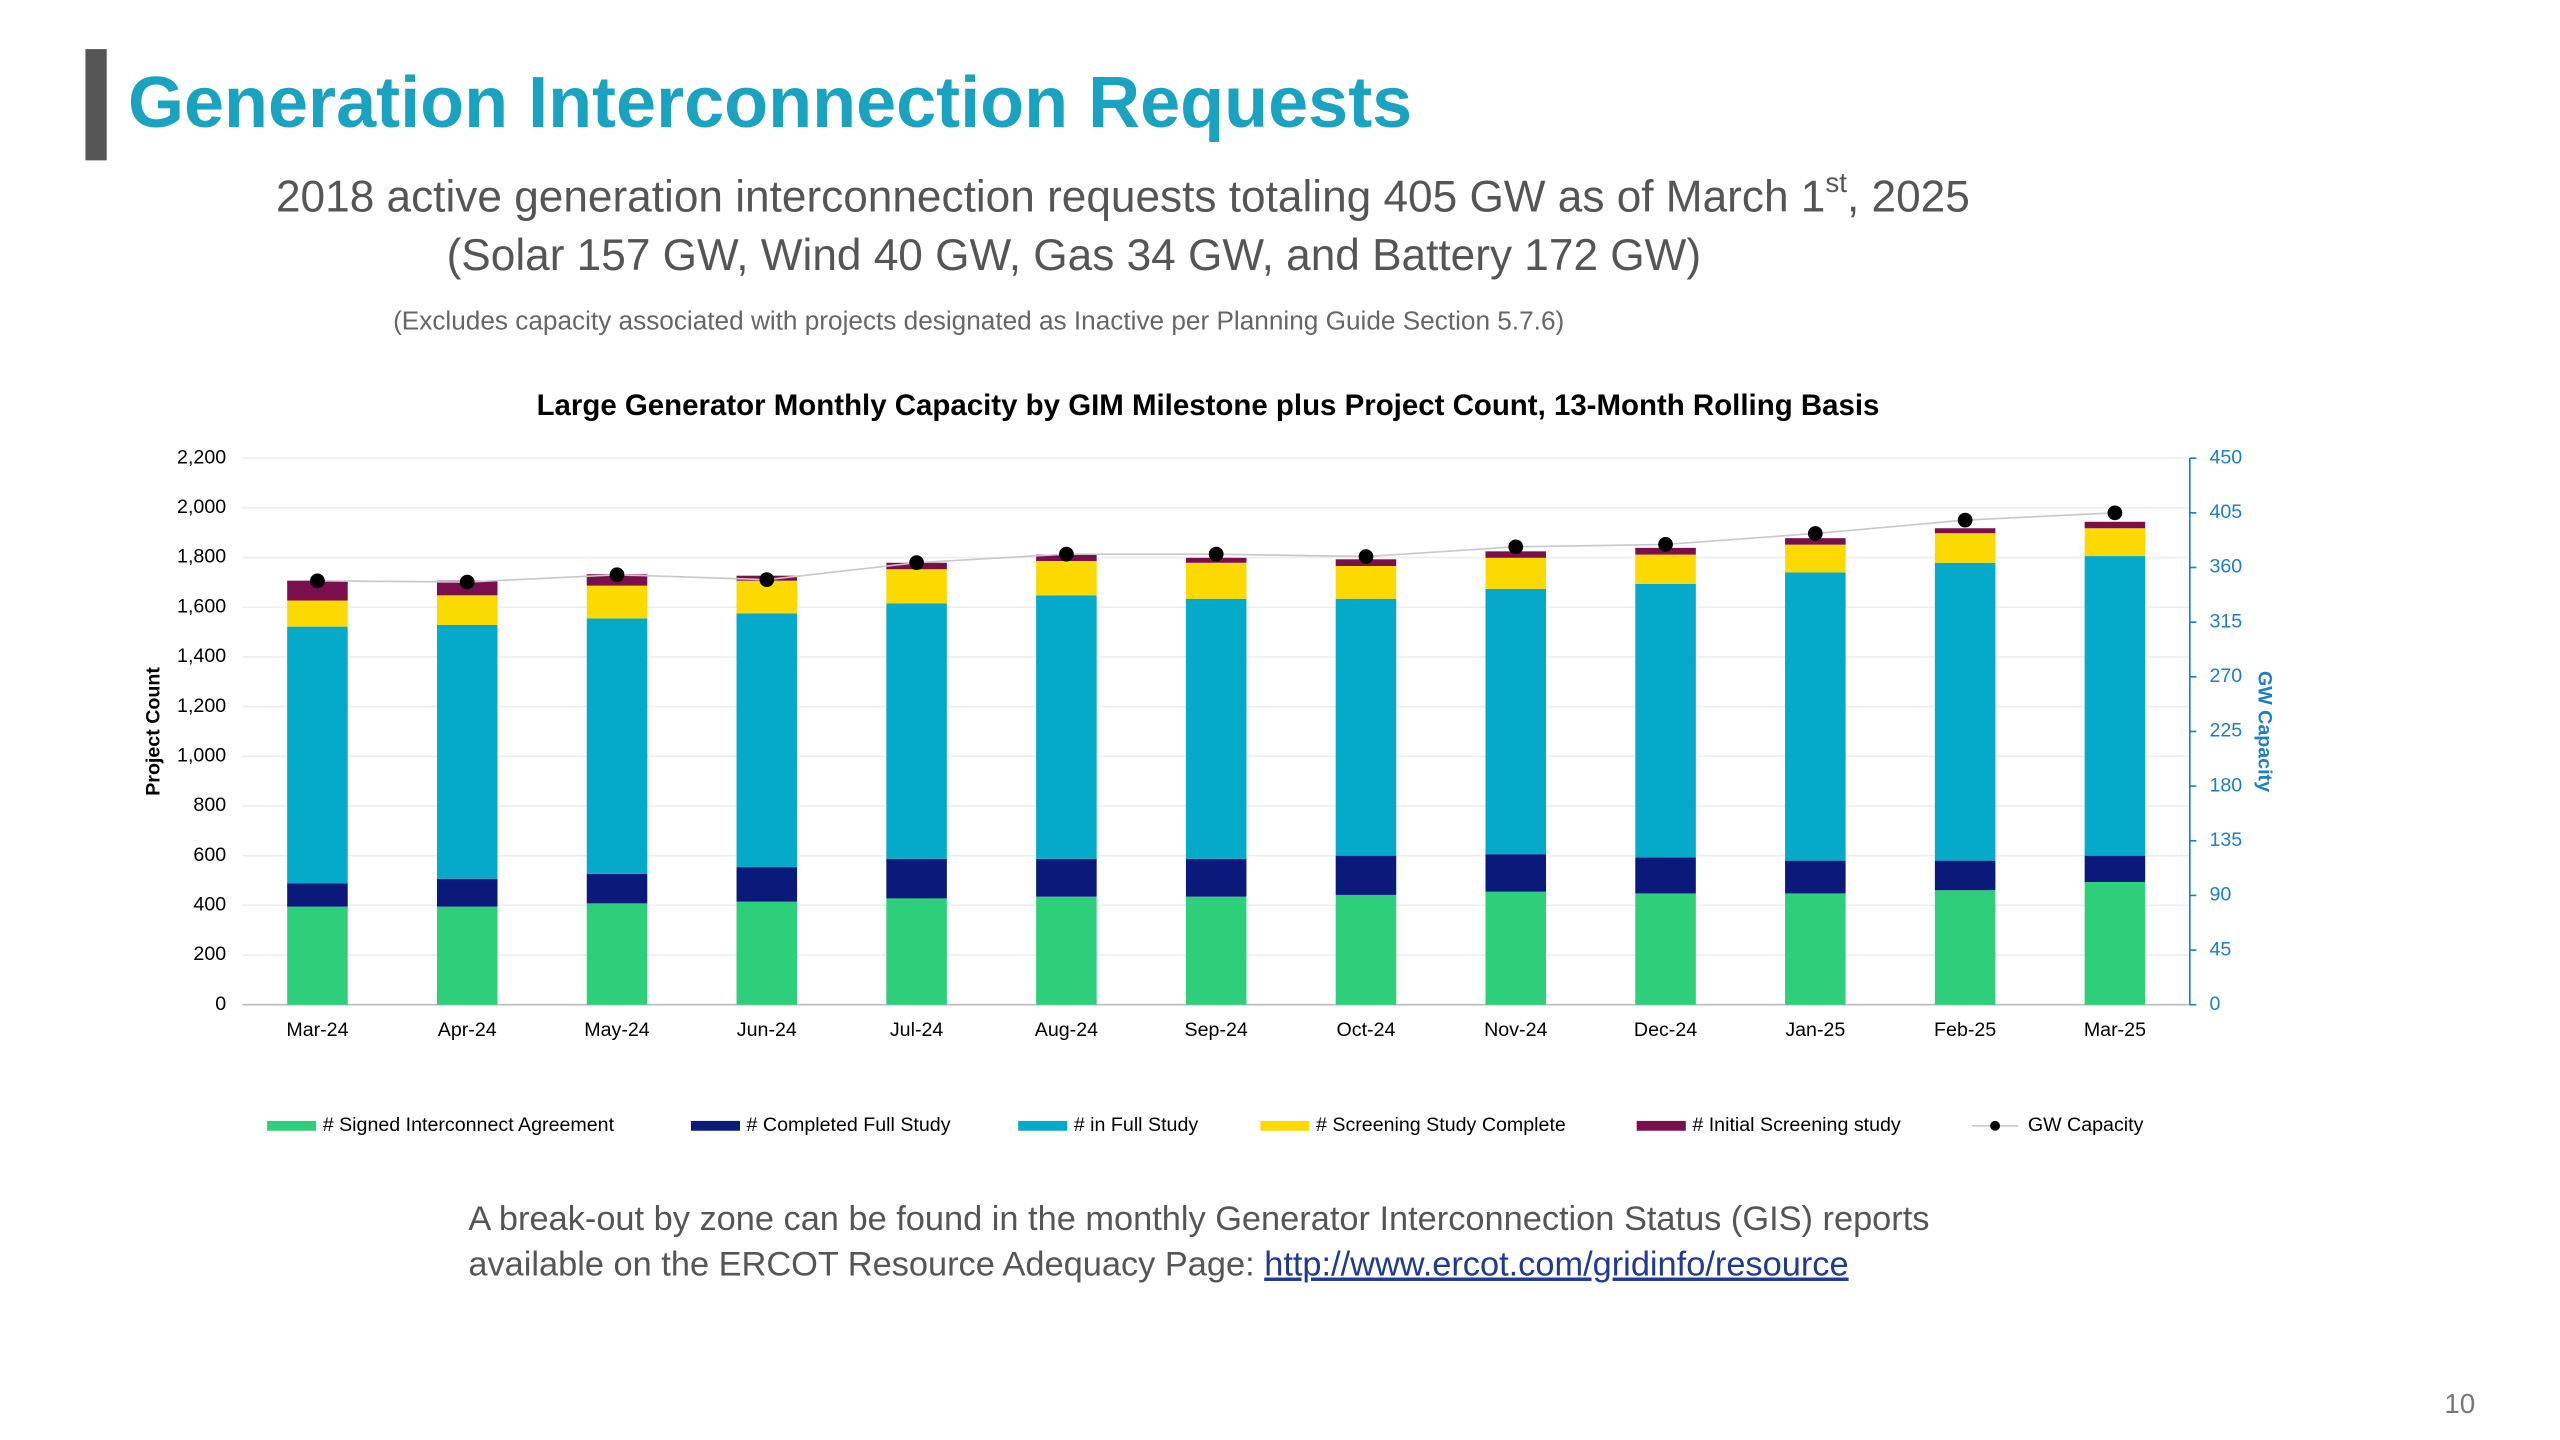  I want to click on y2-axis-label: GW Capacity, so click(2264, 731).